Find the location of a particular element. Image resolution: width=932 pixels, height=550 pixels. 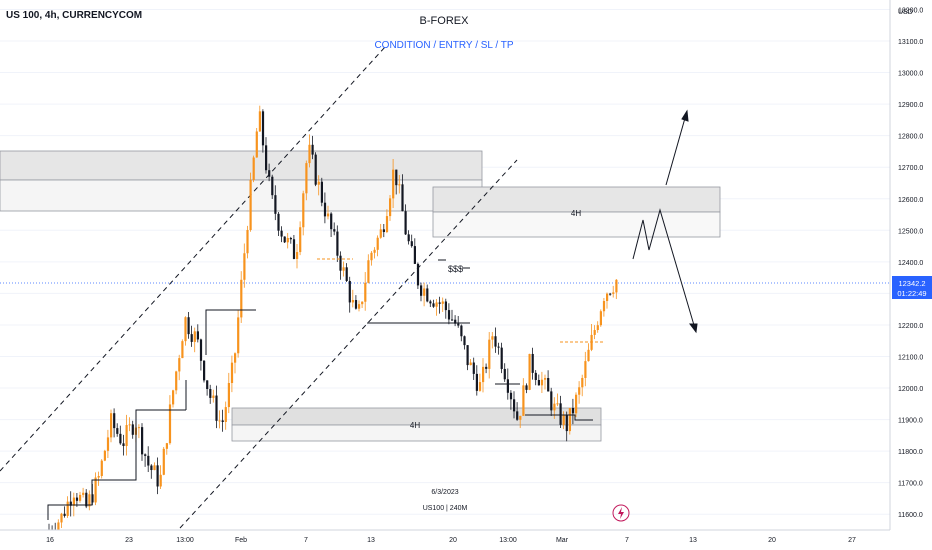

zone-label-4h-upper: 4H is located at coordinates (576, 213).